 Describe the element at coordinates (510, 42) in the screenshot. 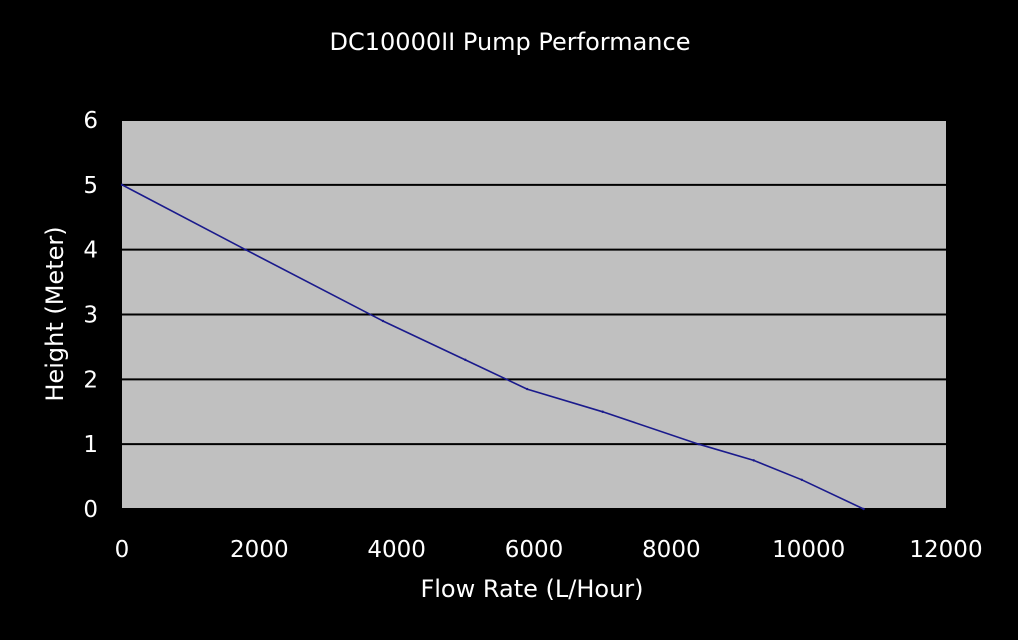

I see `chart-title: DC10000II Pump Performance` at that location.